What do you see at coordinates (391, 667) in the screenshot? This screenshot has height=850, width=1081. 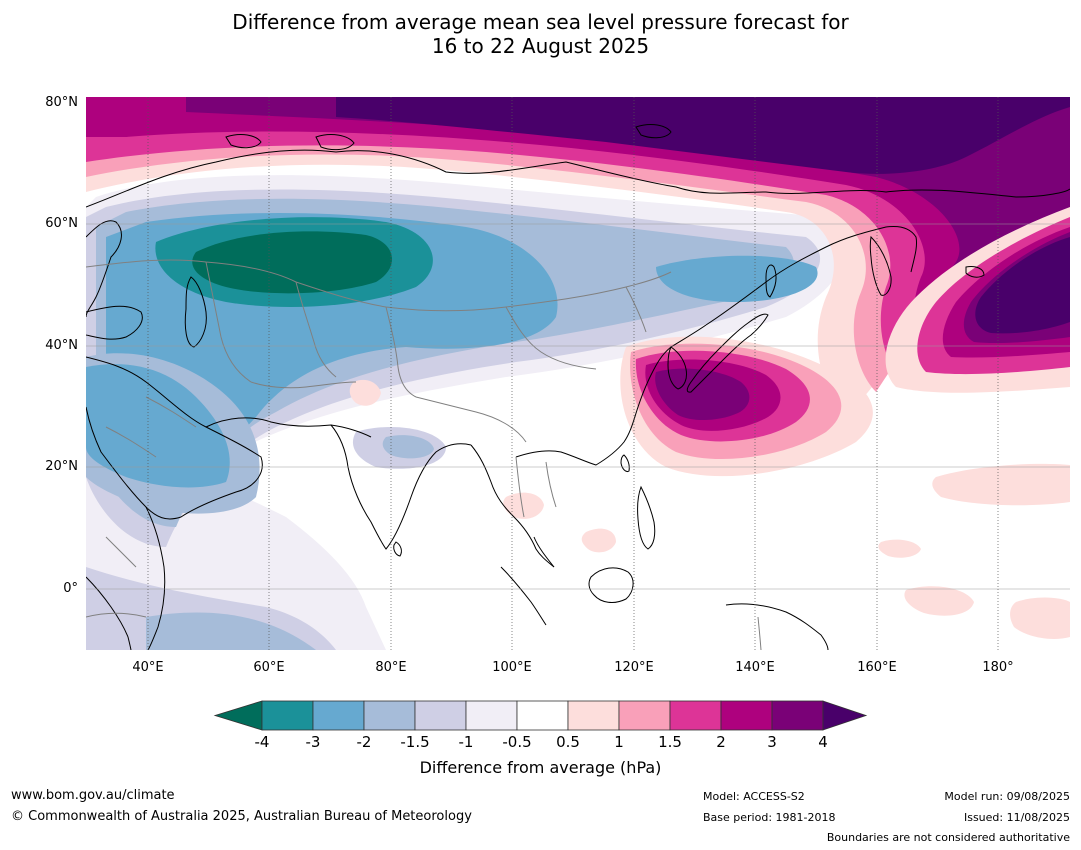 I see `lon-label-80e: 80°E` at bounding box center [391, 667].